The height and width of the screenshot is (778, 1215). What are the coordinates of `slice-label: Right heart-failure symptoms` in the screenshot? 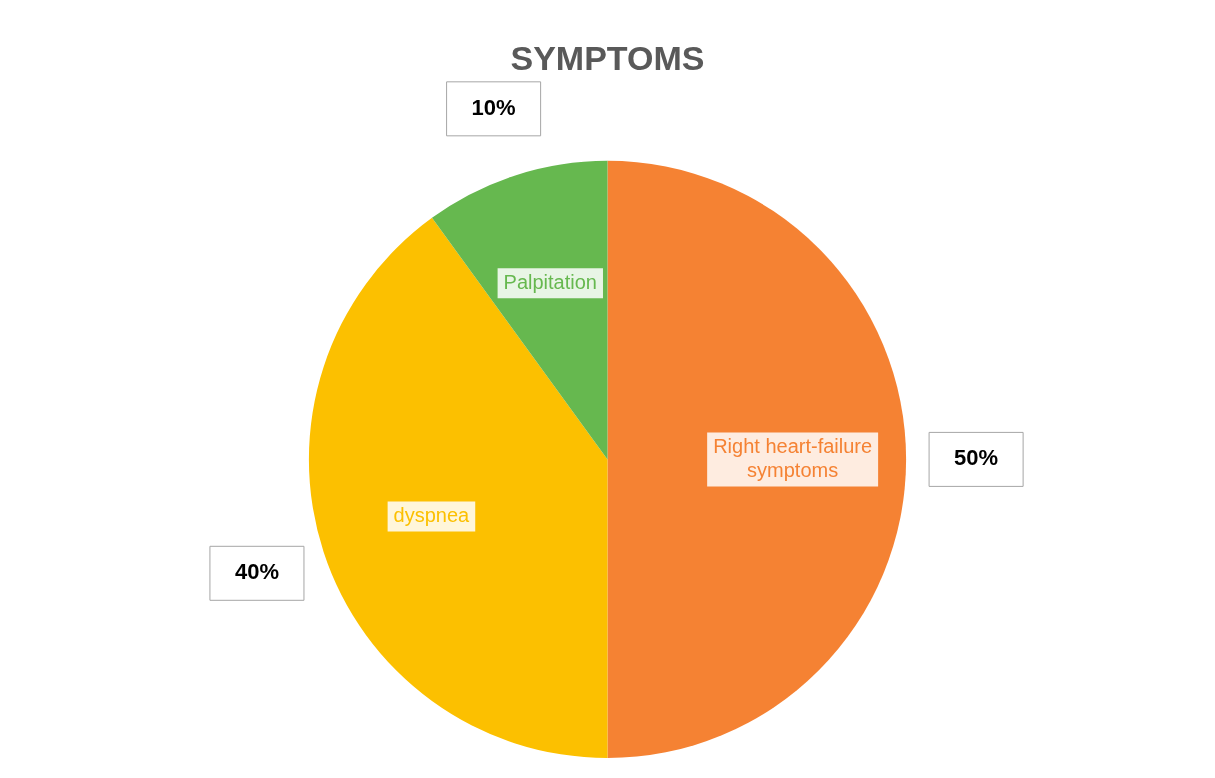 It's located at (793, 457).